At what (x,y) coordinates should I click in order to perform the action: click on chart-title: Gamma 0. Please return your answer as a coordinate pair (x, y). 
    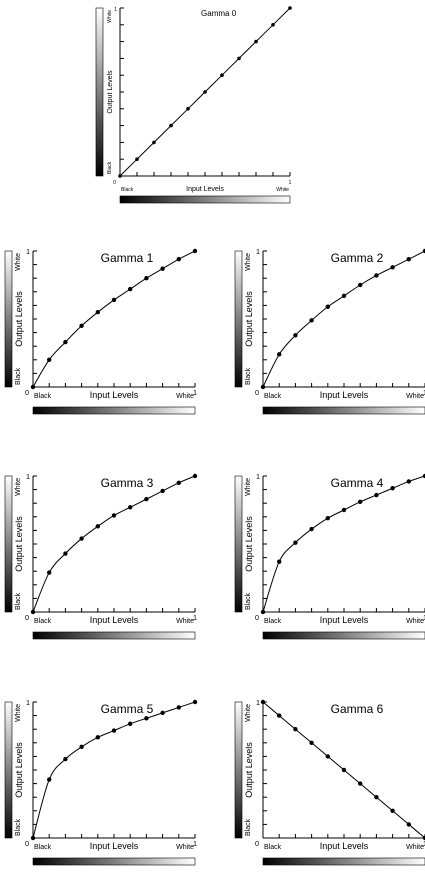
    Looking at the image, I should click on (219, 13).